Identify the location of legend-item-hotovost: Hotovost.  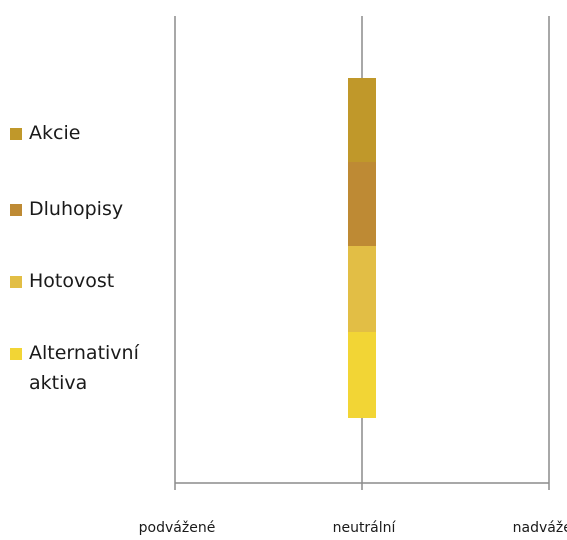
(89, 281).